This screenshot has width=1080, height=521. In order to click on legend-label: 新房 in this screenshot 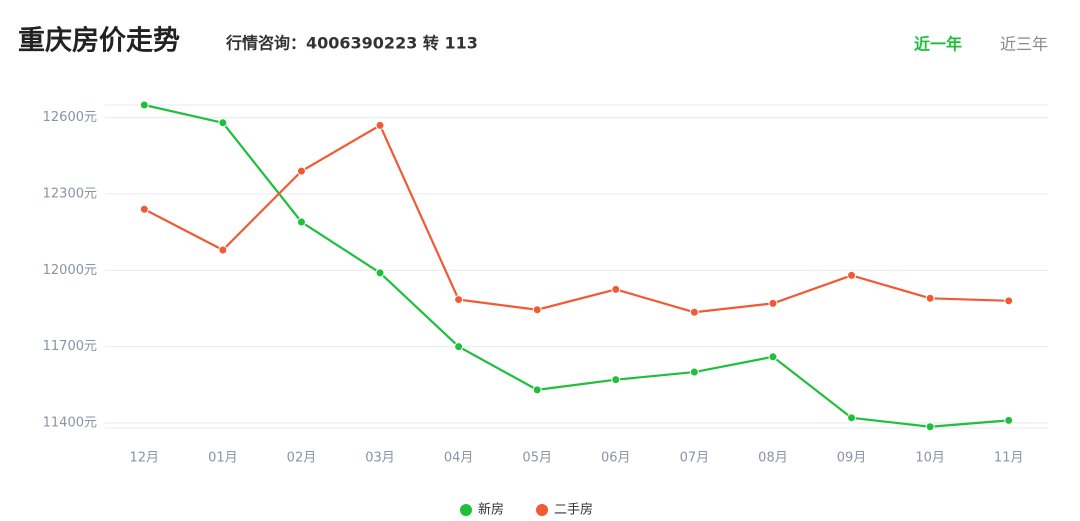, I will do `click(491, 510)`.